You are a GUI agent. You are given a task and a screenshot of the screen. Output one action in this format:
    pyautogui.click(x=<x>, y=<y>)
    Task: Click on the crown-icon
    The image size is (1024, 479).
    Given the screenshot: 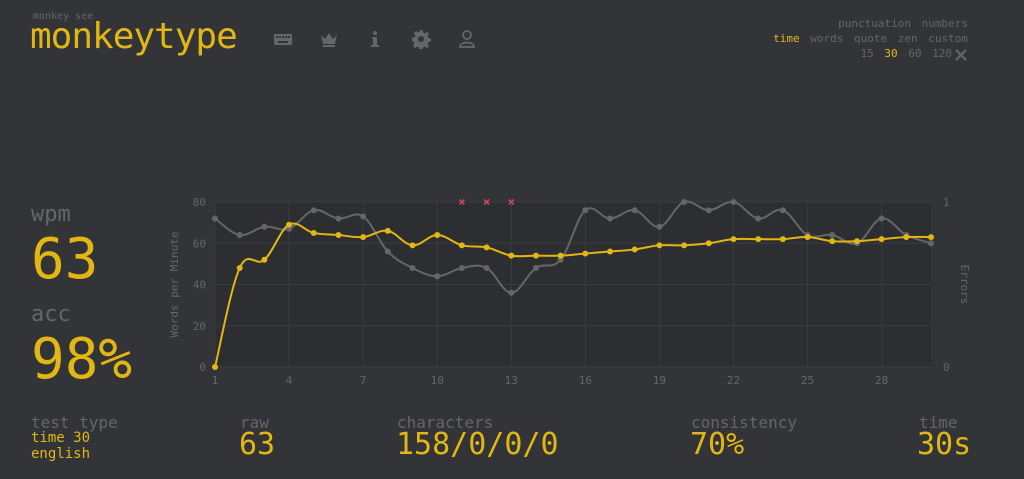 What is the action you would take?
    pyautogui.click(x=329, y=39)
    